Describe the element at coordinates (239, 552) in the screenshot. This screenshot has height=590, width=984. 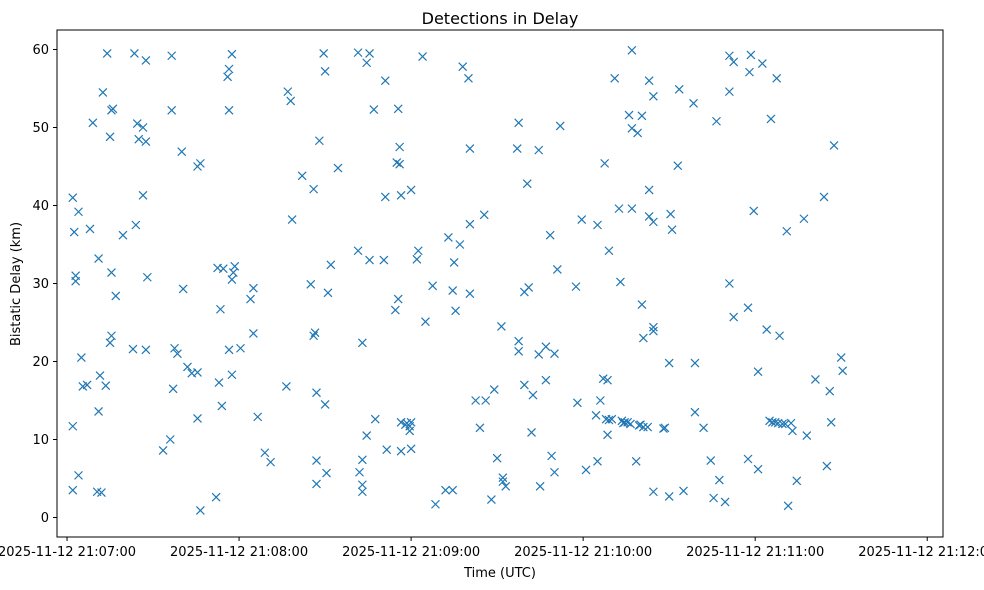
I see `x-tick-label-1: 2025-11-12 21:08:00` at that location.